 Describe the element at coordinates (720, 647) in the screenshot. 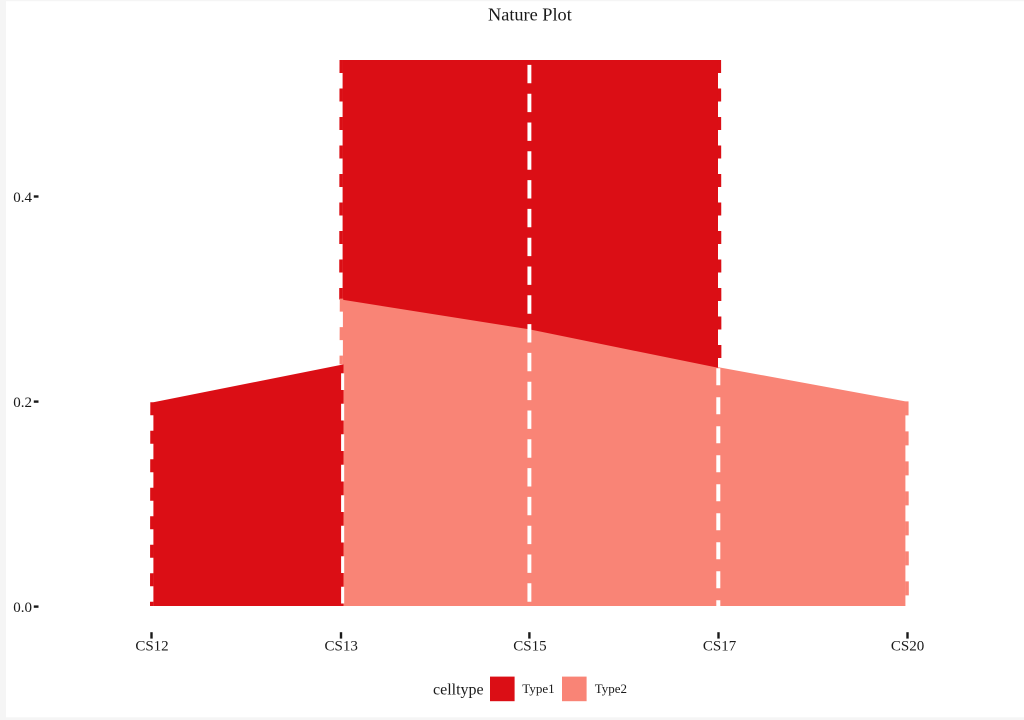

I see `svg-text: CS17` at that location.